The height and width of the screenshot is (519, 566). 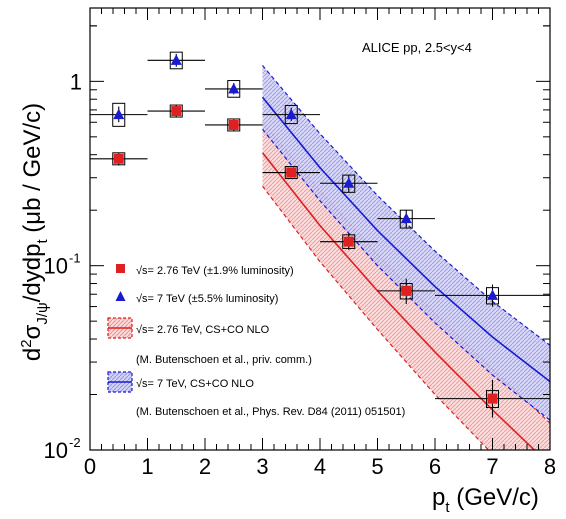 What do you see at coordinates (147, 466) in the screenshot?
I see `x-tick-label: 1` at bounding box center [147, 466].